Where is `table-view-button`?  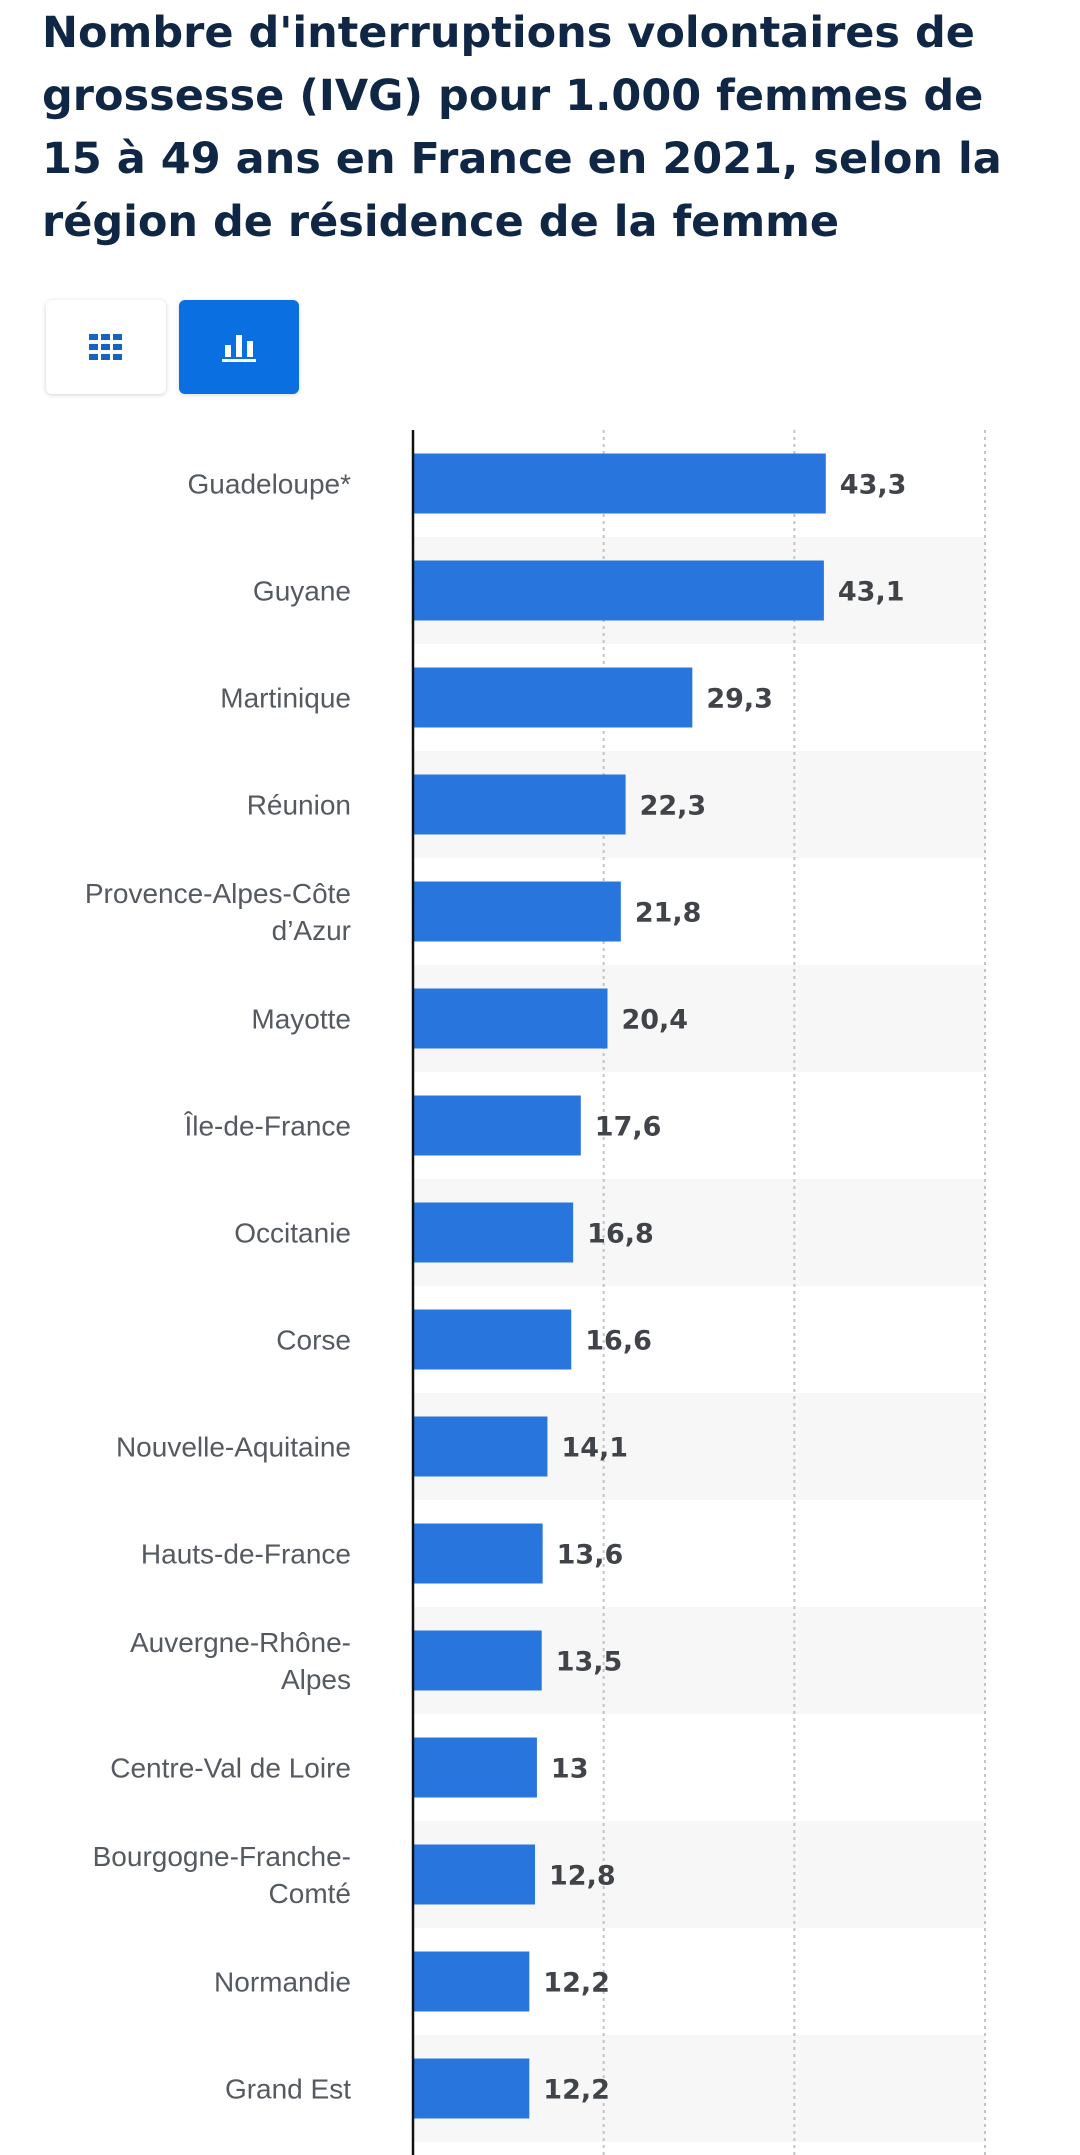
table-view-button is located at coordinates (106, 347).